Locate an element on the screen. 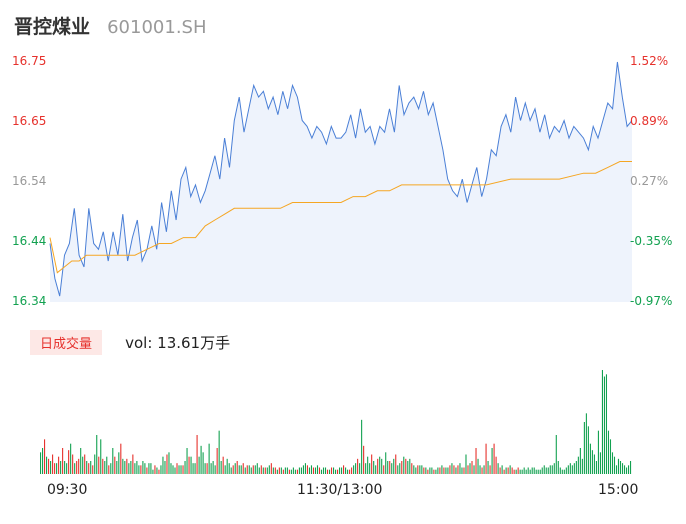 The height and width of the screenshot is (524, 686). y-tick-left-4: 16.34 is located at coordinates (29, 301).